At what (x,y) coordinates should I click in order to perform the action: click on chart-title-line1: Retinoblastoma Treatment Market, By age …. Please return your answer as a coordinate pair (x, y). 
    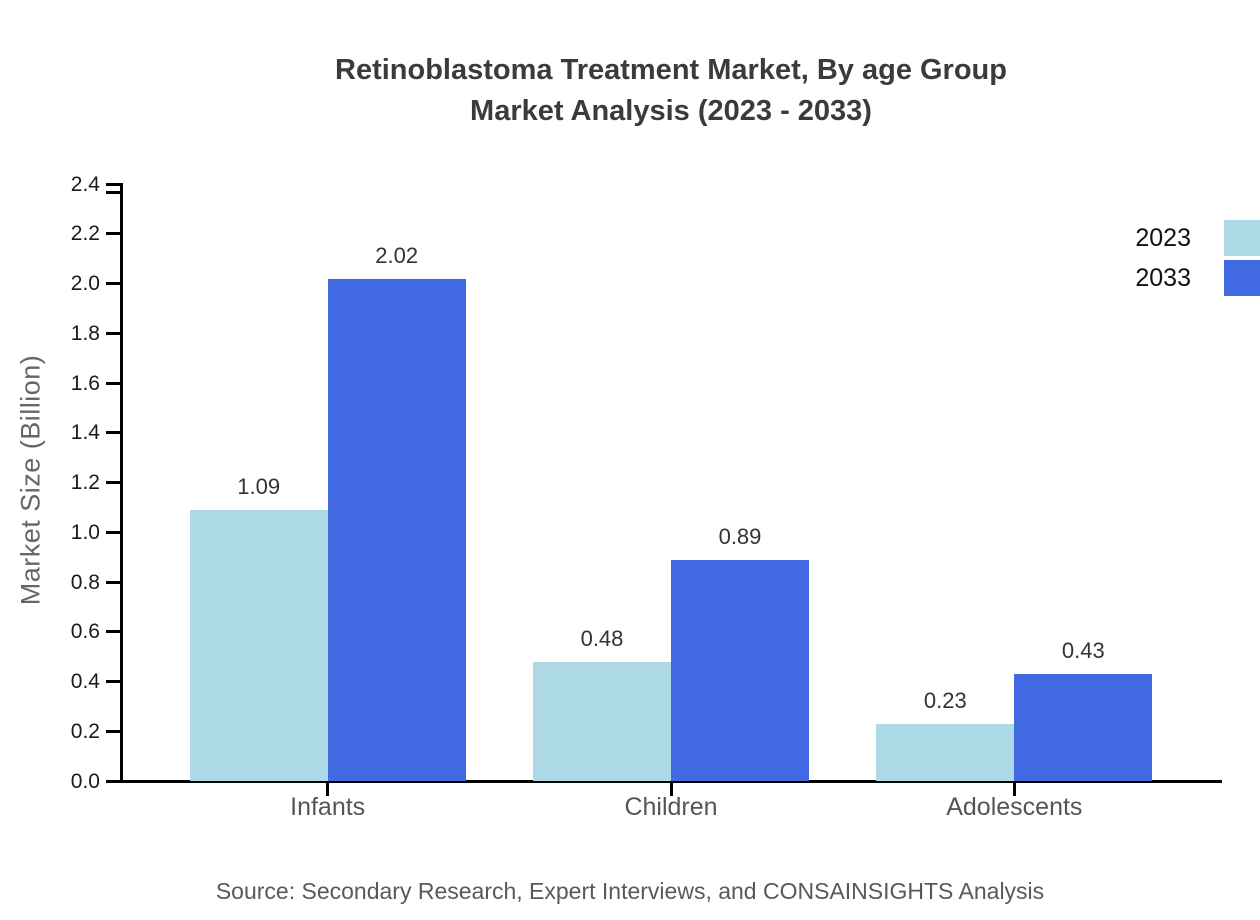
    Looking at the image, I should click on (671, 70).